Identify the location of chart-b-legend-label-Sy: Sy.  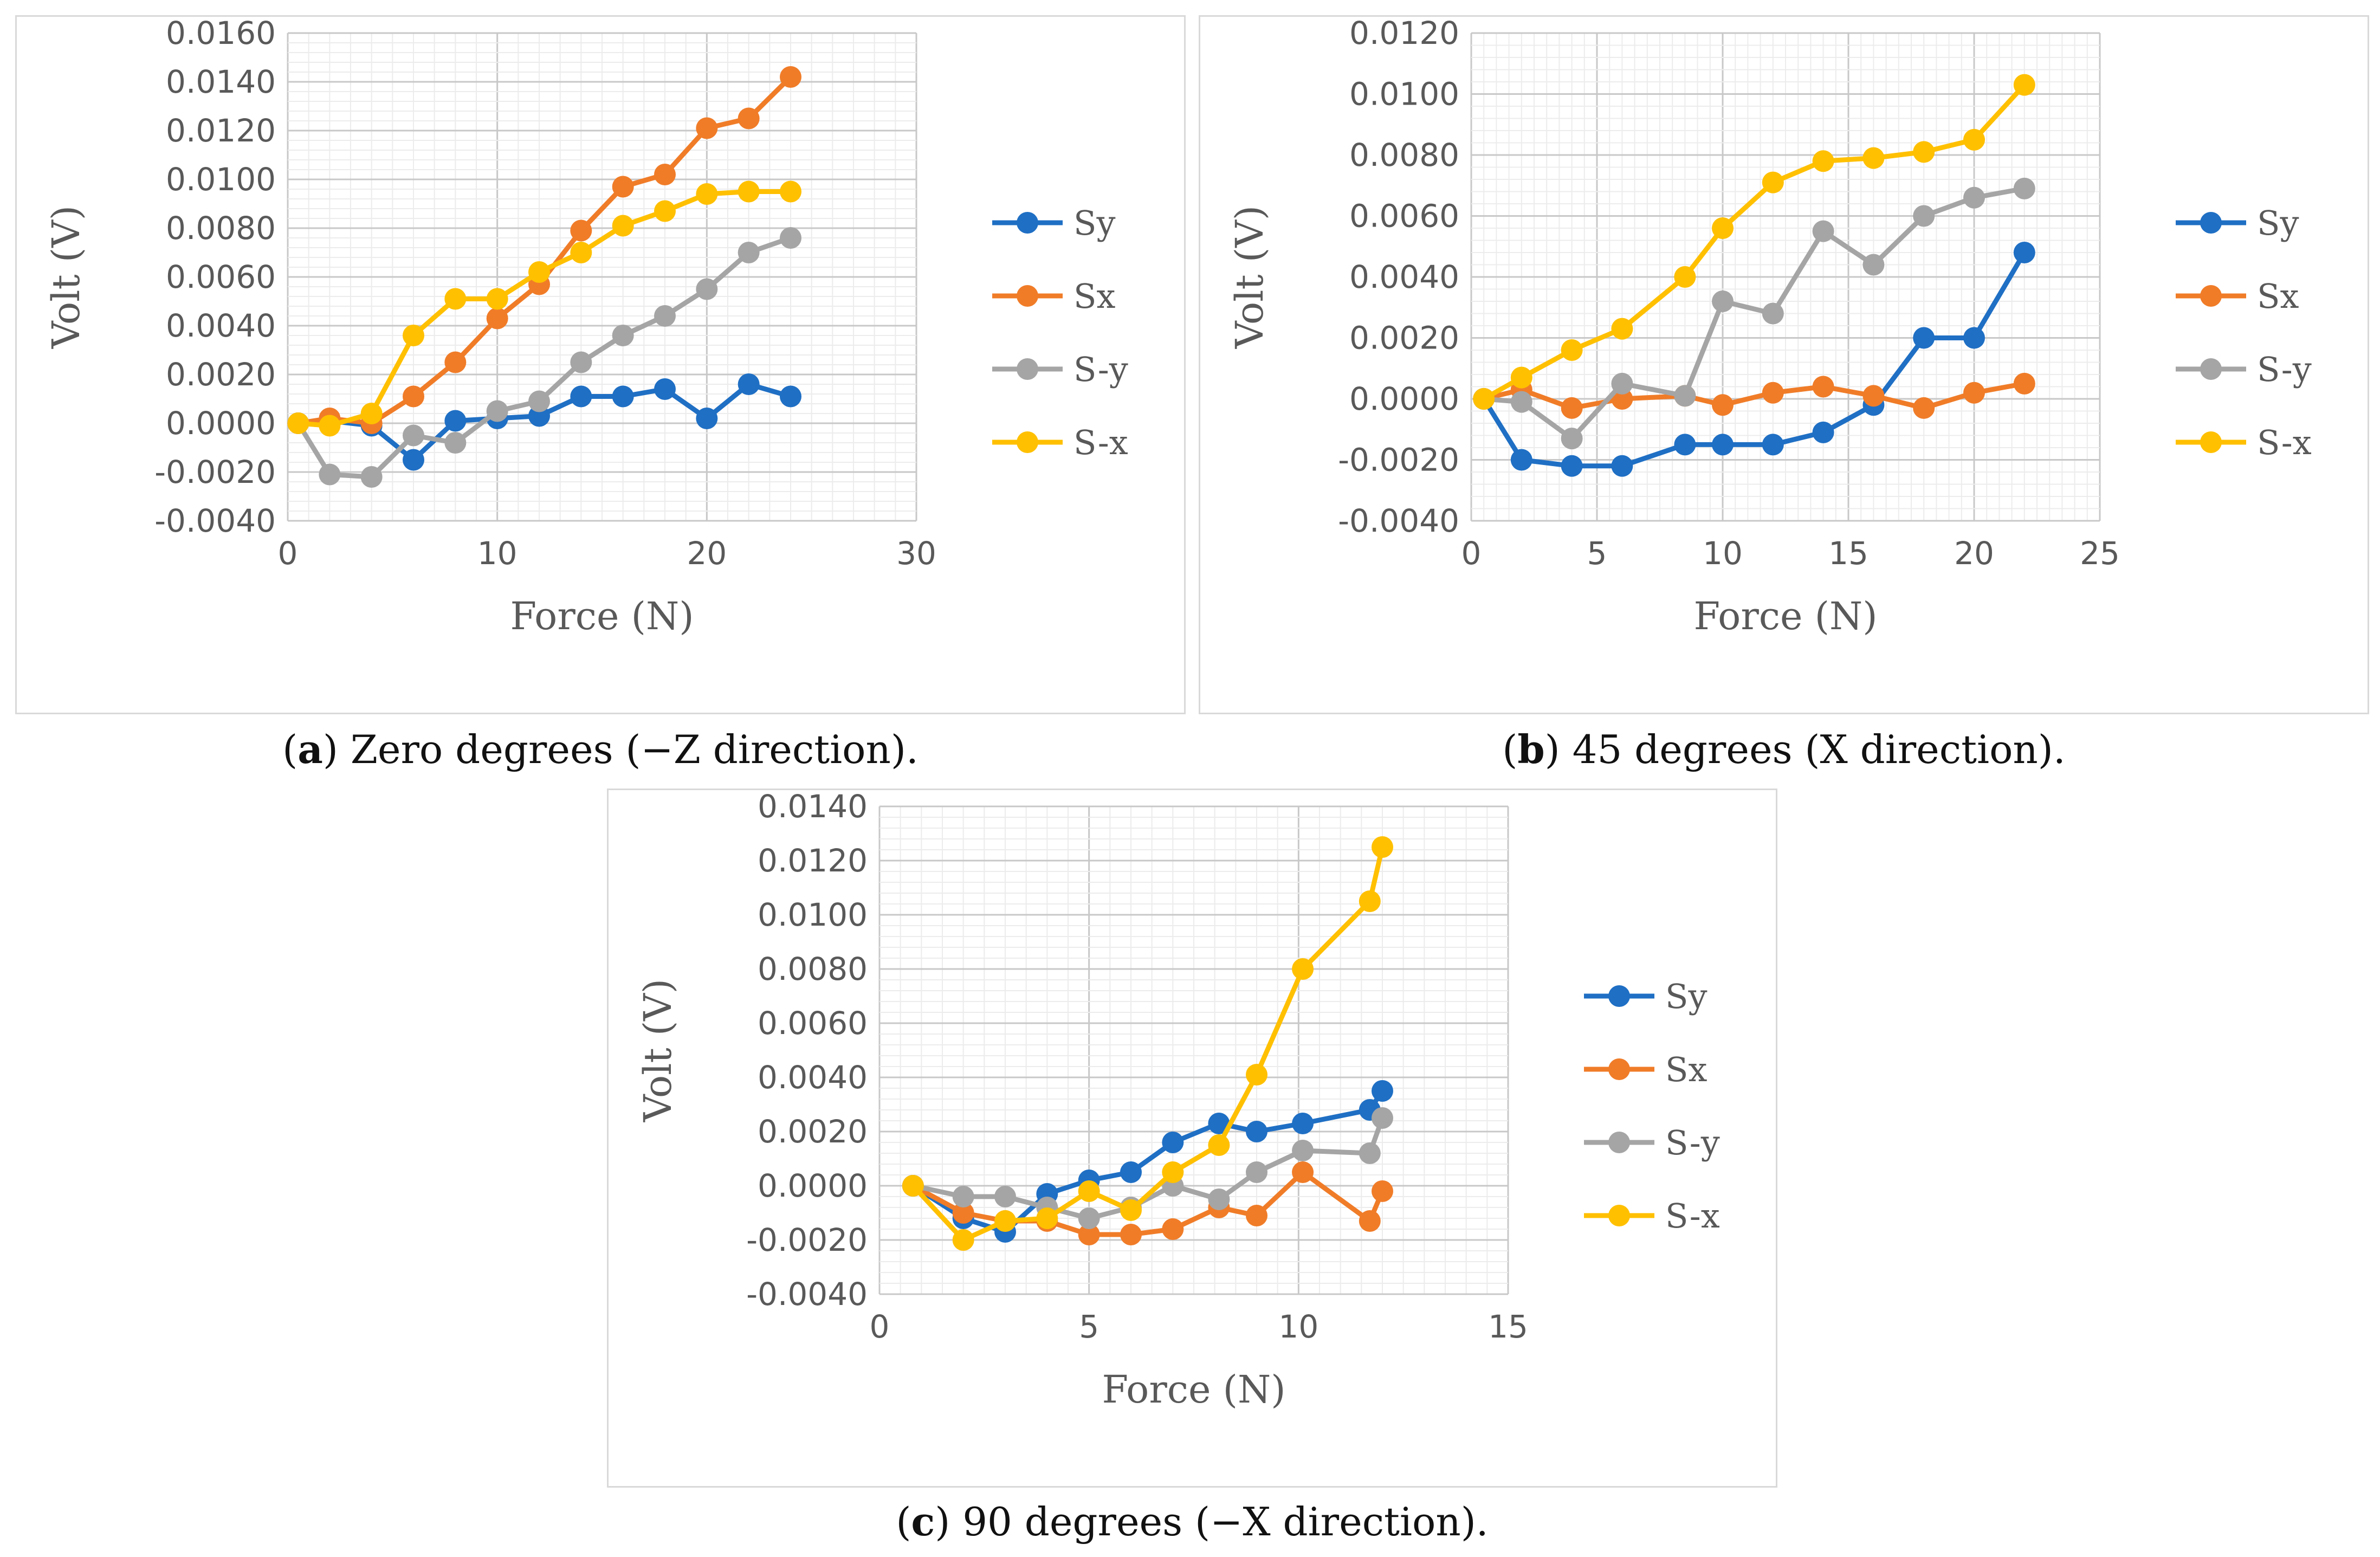
(2278, 223).